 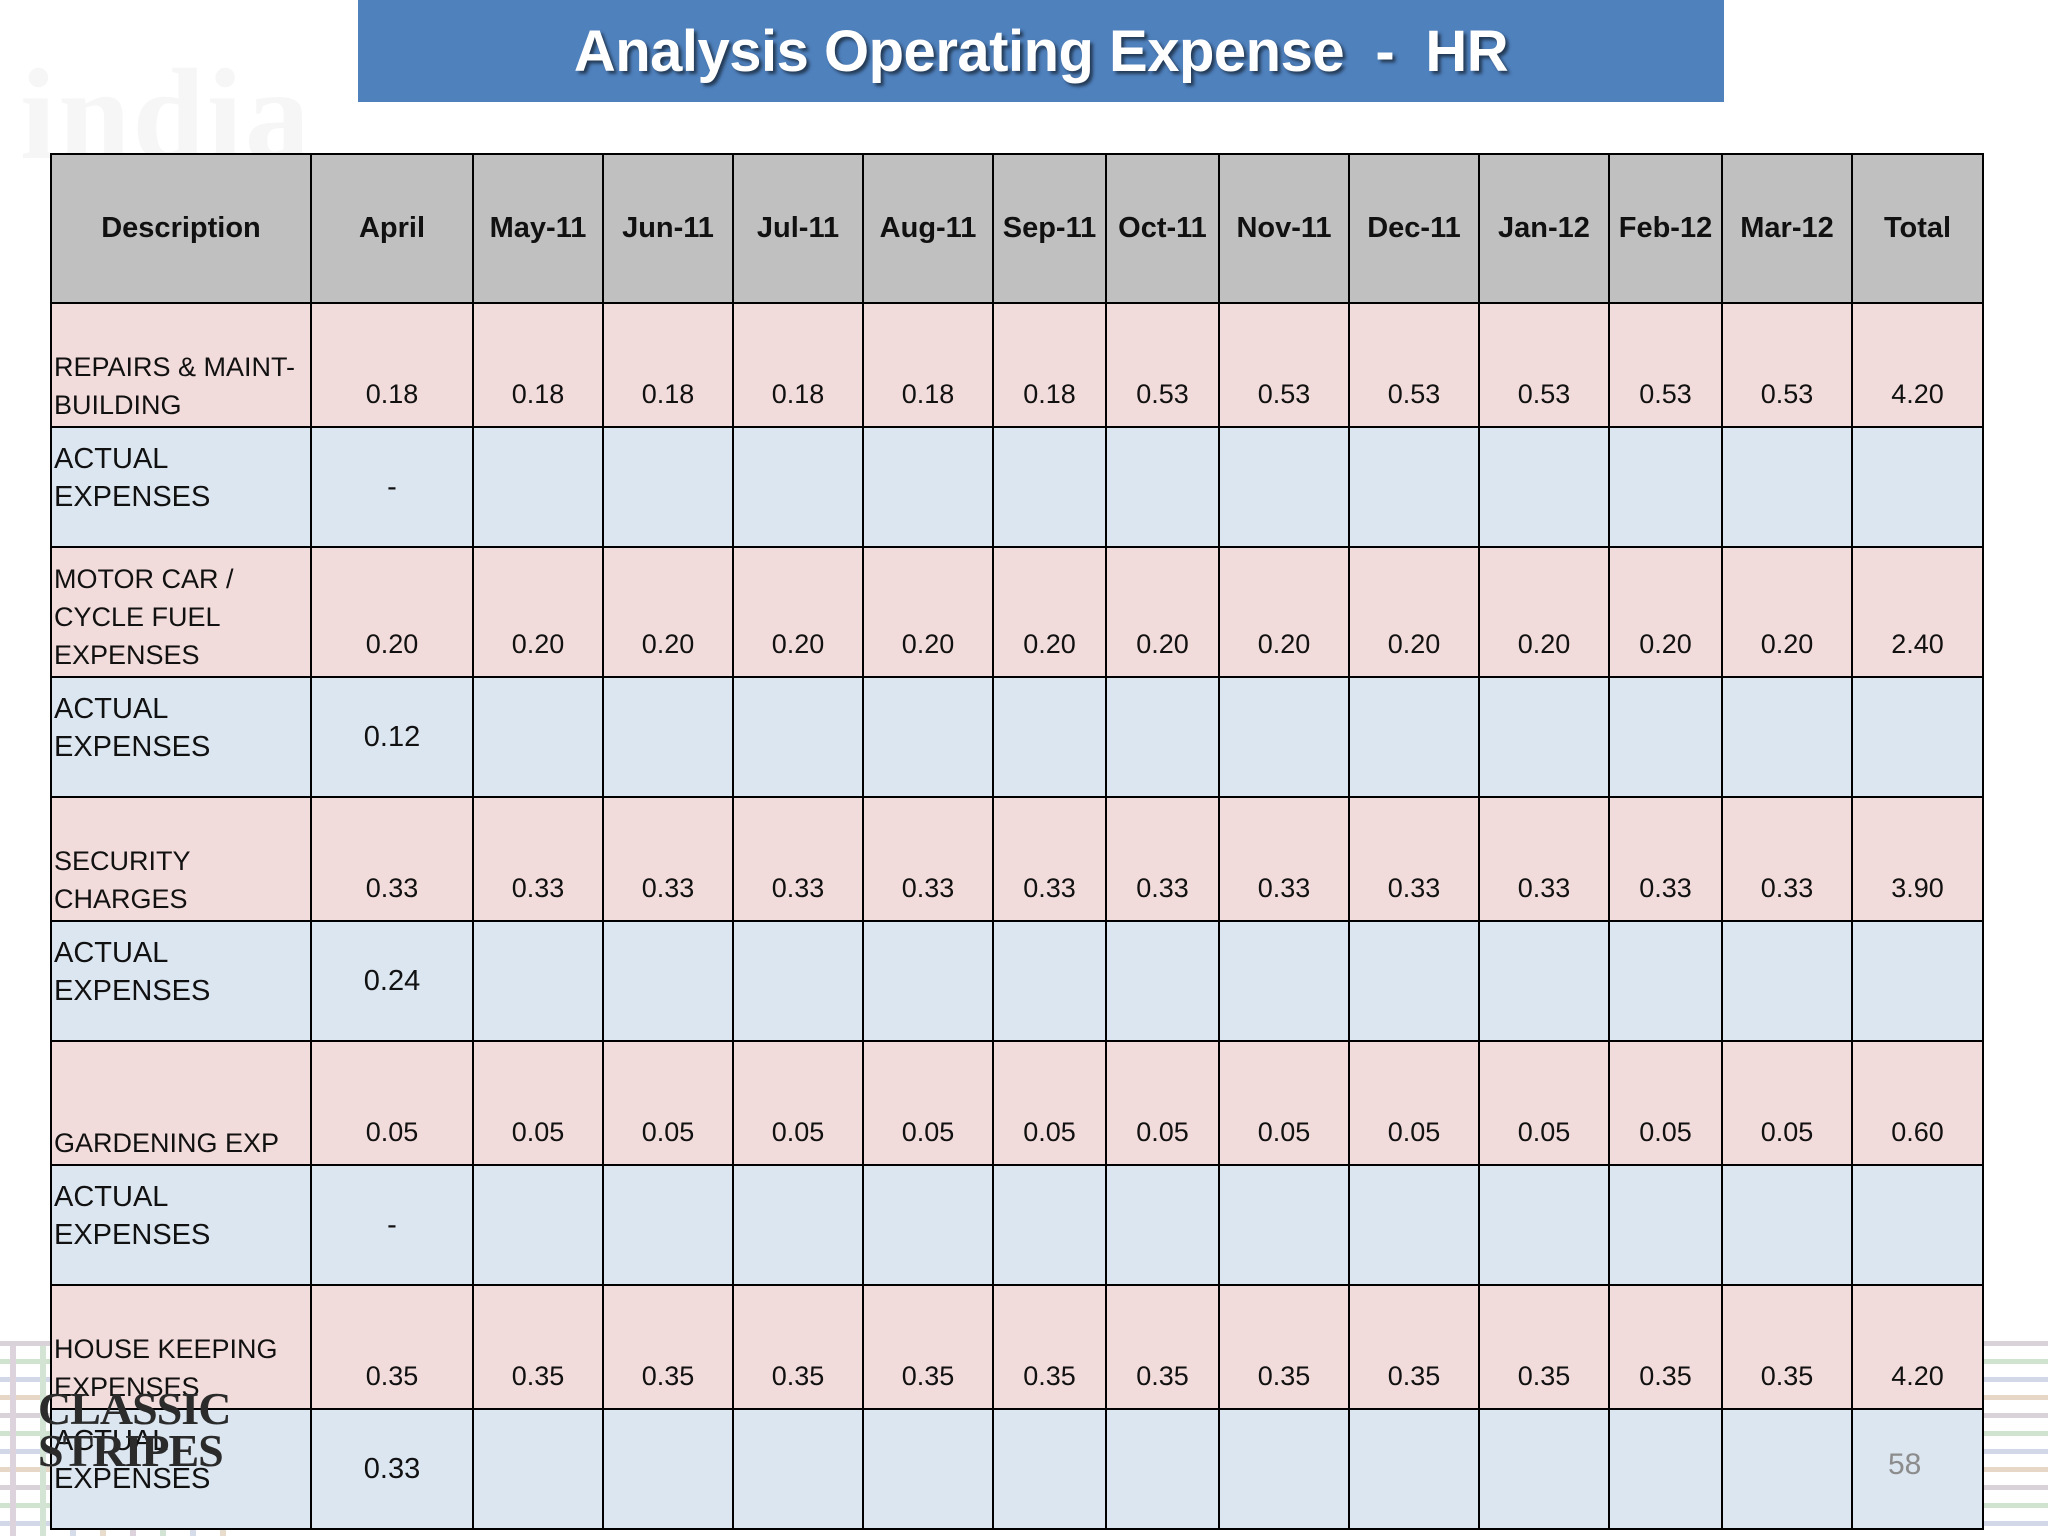 What do you see at coordinates (1917, 1347) in the screenshot?
I see `table-cell: 4.20` at bounding box center [1917, 1347].